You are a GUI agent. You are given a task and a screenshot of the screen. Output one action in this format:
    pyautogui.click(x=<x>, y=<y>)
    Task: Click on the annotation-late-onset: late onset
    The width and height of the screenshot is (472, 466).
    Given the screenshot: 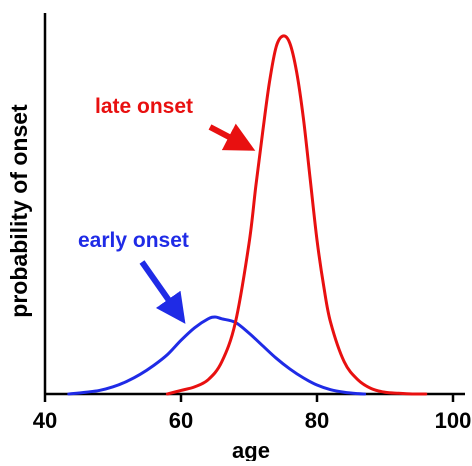 What is the action you would take?
    pyautogui.click(x=144, y=106)
    